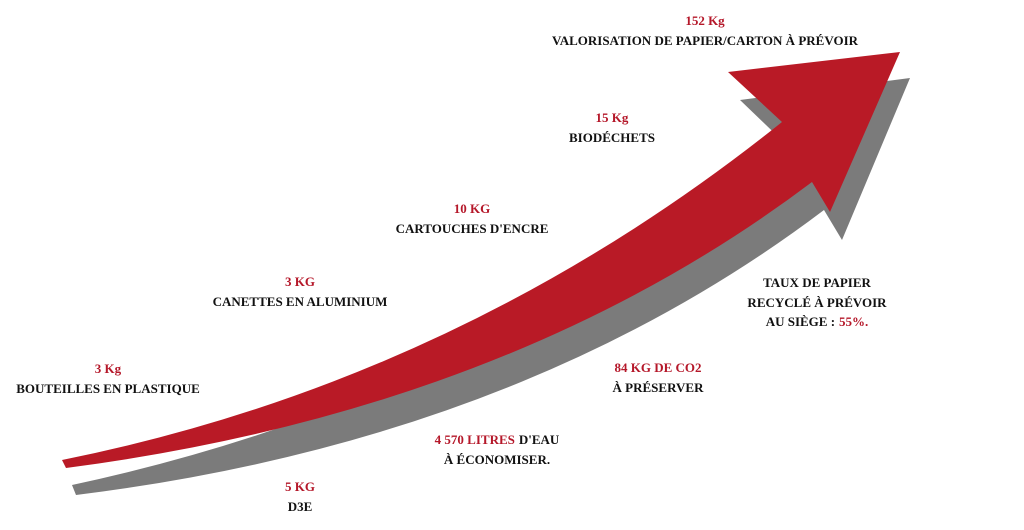  What do you see at coordinates (705, 40) in the screenshot?
I see `label: VALORISATION DE PAPIER/CARTON À PRÉVOIR` at bounding box center [705, 40].